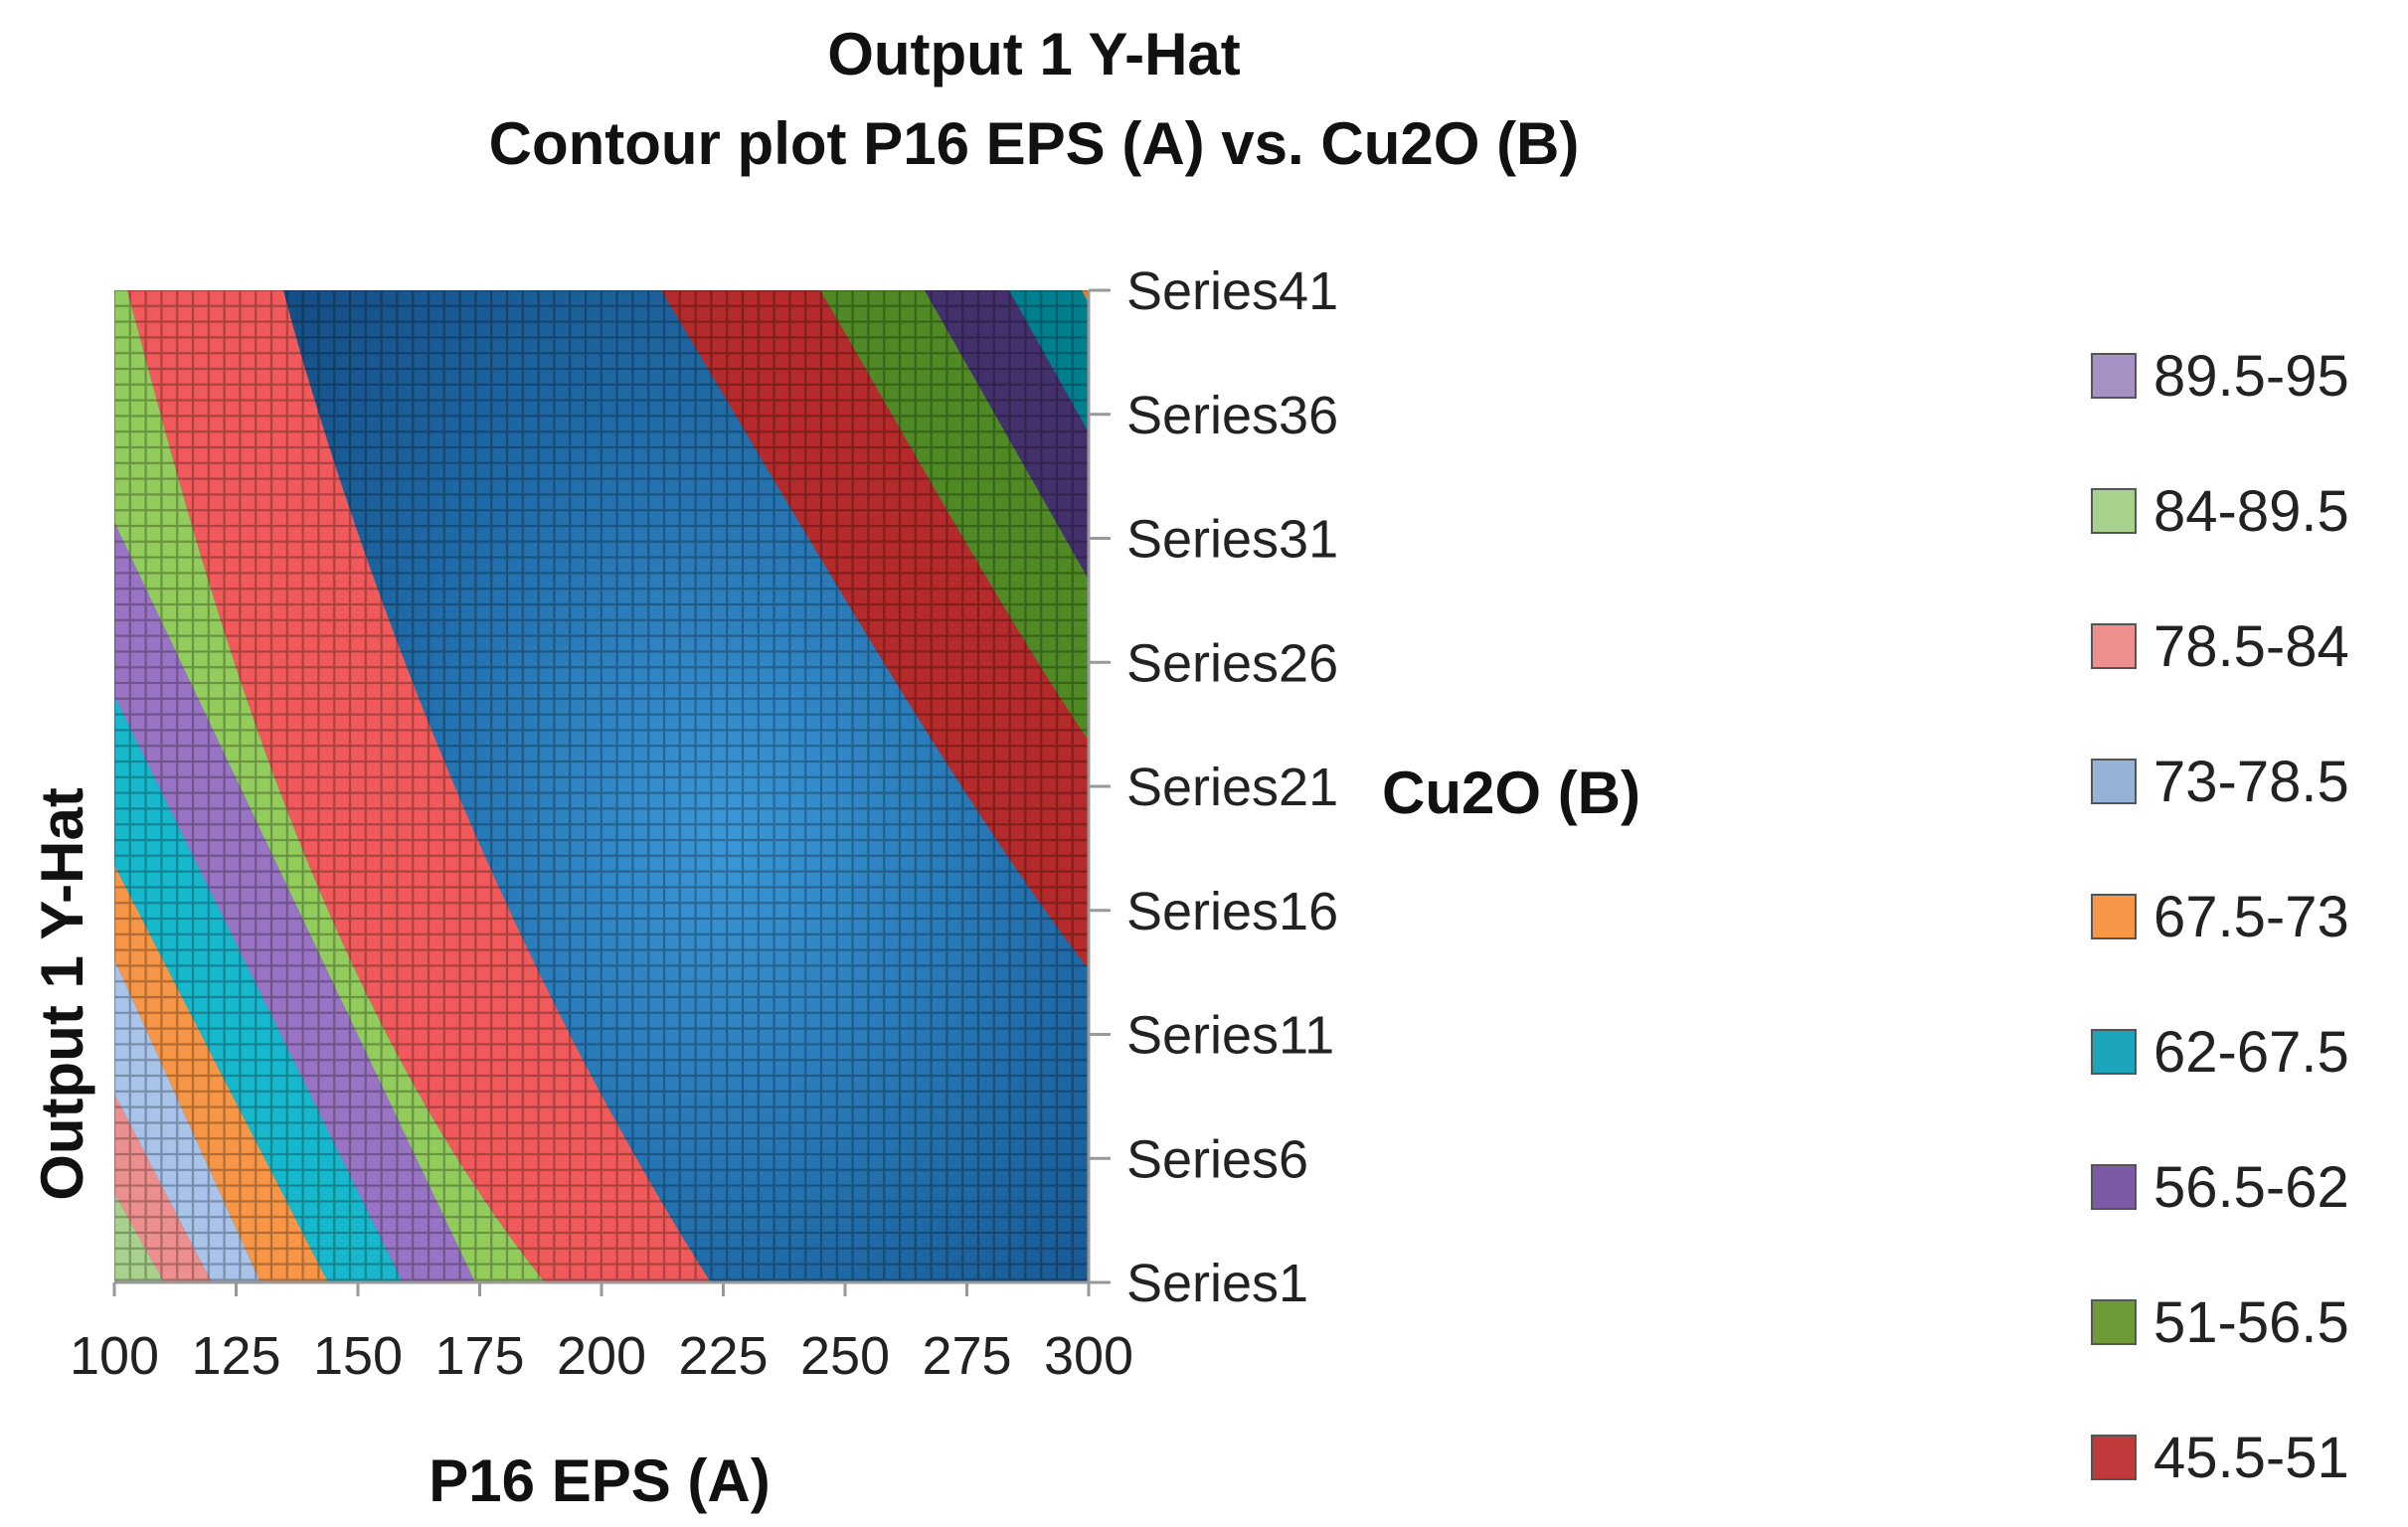 This screenshot has height=1527, width=2408. I want to click on x-tick-label: 100, so click(114, 1356).